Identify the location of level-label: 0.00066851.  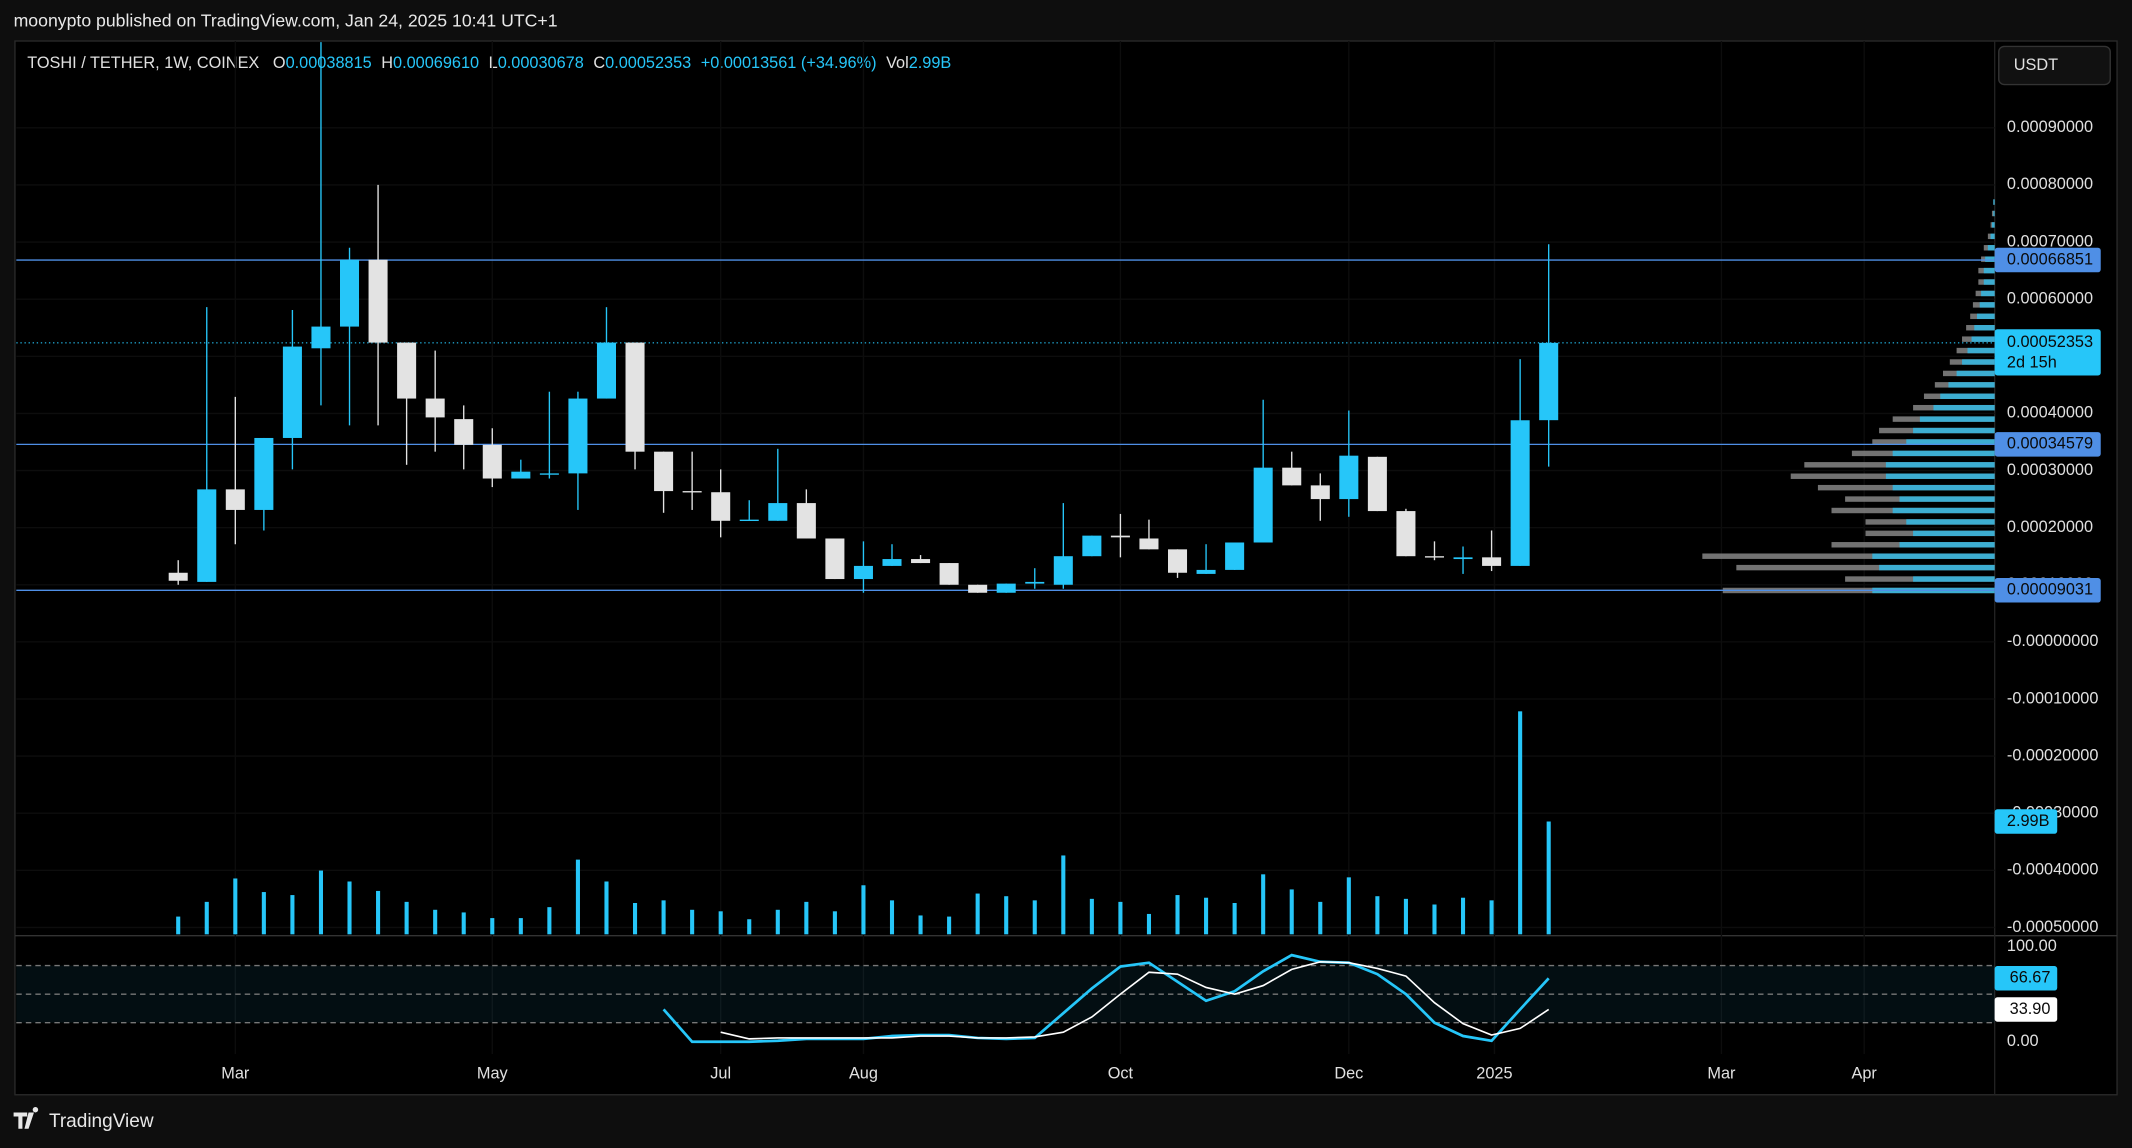
(2050, 259).